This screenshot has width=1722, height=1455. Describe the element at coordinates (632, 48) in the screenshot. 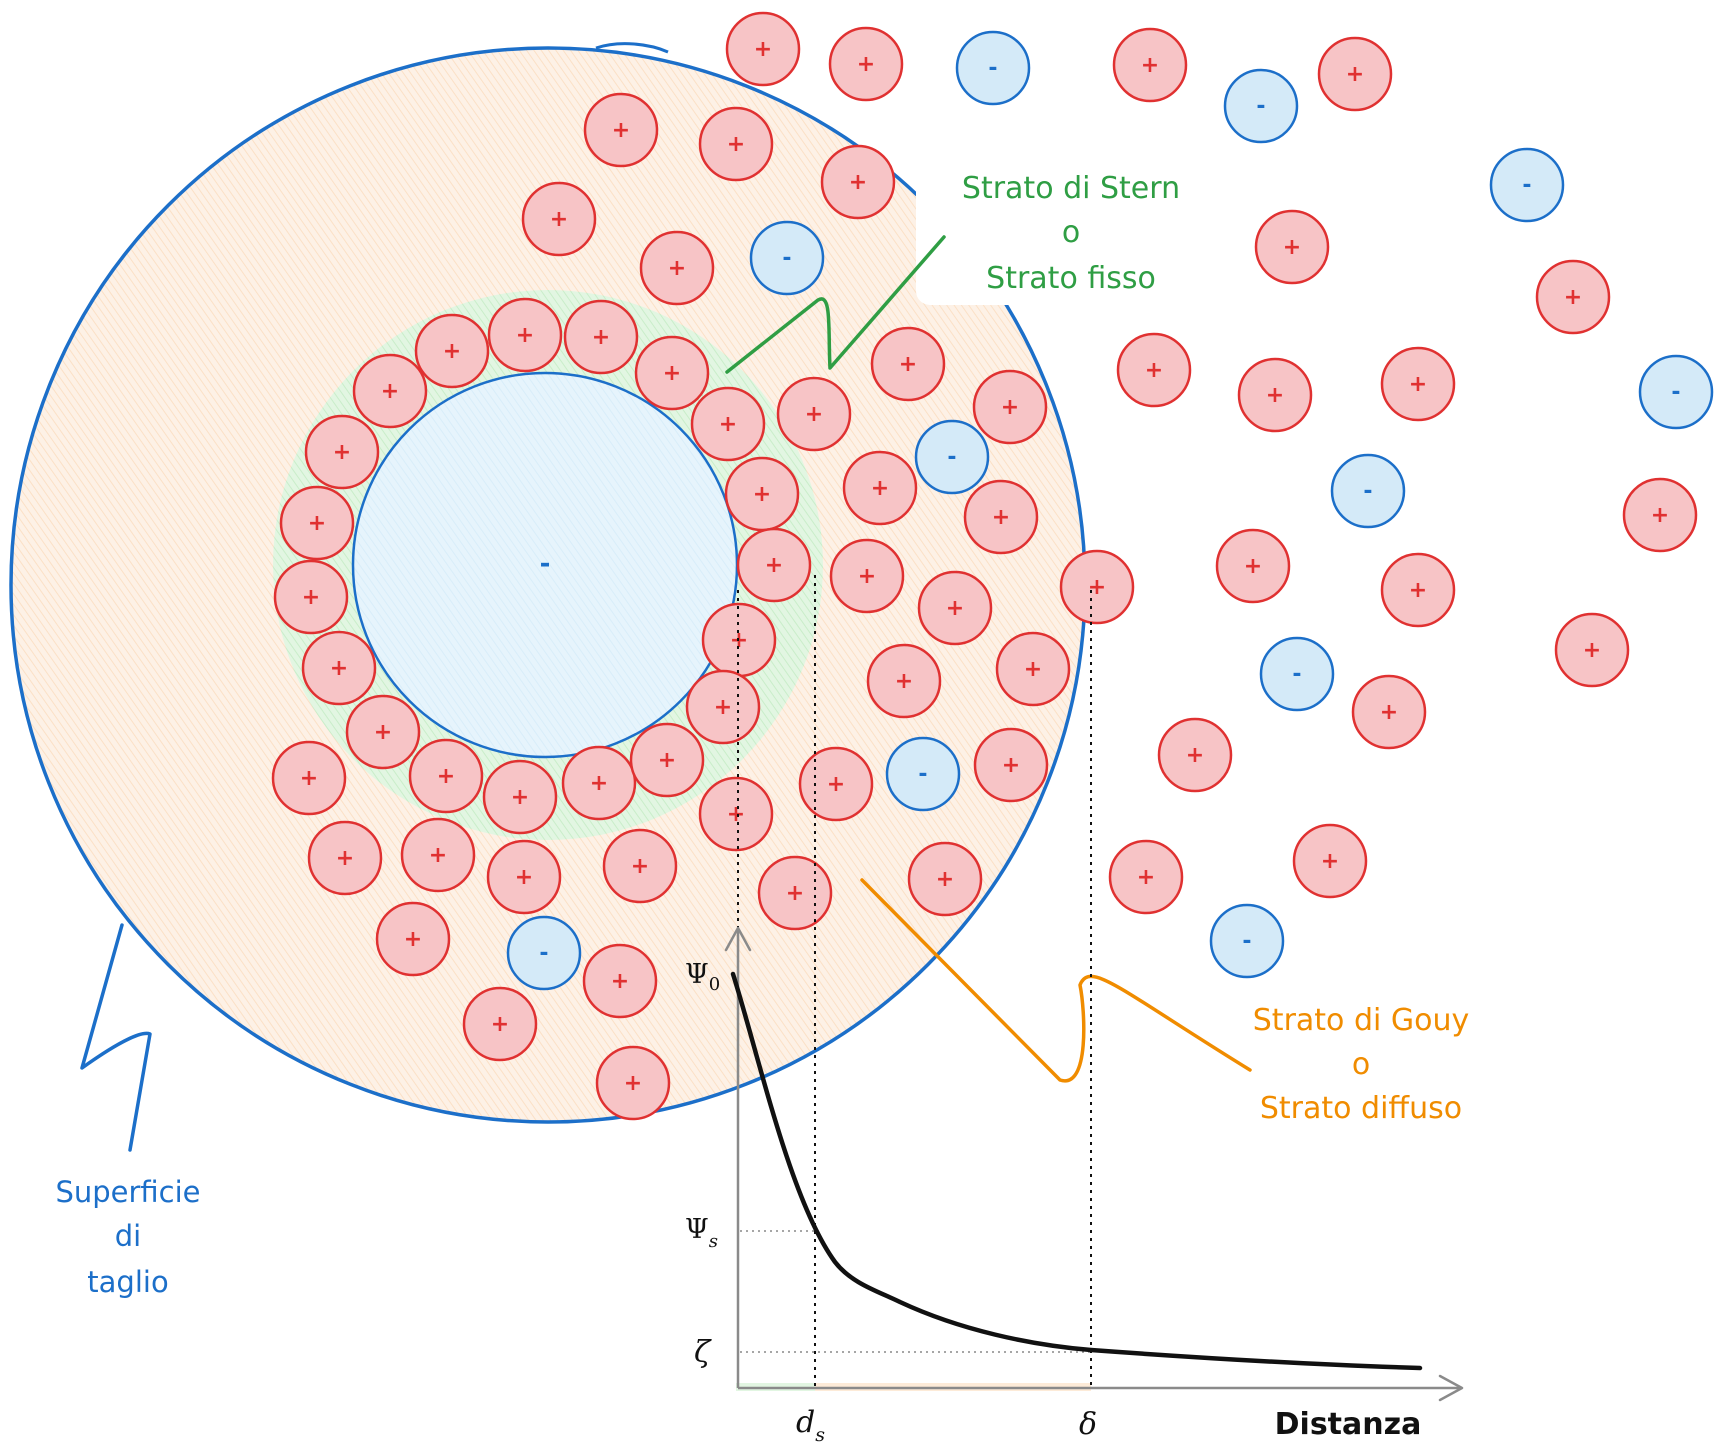

I see `cut-surface-top-squiggle` at that location.